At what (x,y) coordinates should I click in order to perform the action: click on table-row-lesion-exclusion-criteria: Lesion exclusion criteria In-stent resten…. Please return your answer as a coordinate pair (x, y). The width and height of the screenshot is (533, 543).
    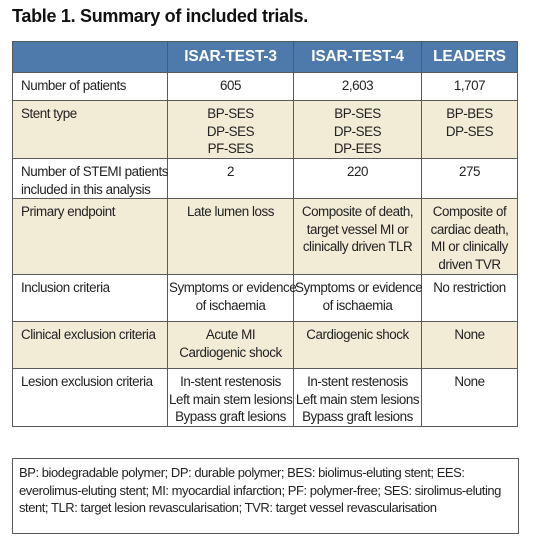
    Looking at the image, I should click on (265, 397).